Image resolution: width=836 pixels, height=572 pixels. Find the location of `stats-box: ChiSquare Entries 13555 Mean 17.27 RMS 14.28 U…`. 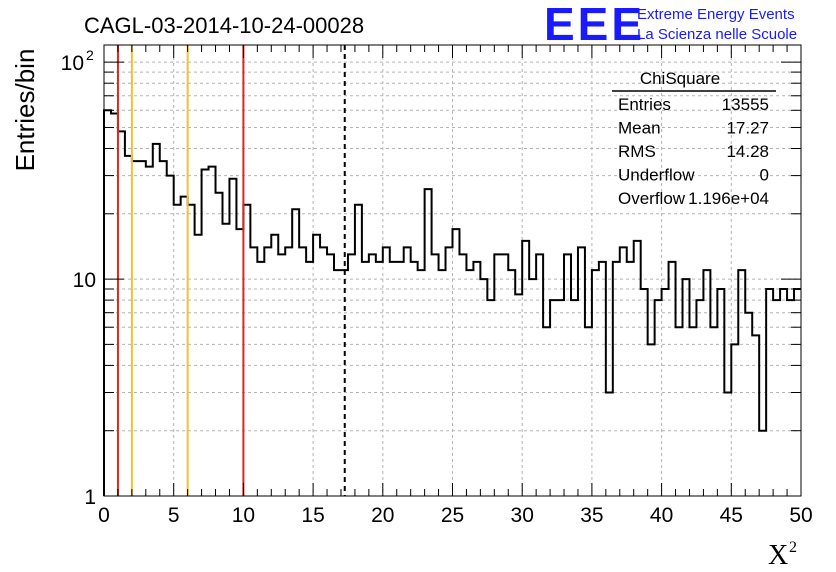

stats-box: ChiSquare Entries 13555 Mean 17.27 RMS 14.28 U… is located at coordinates (694, 138).